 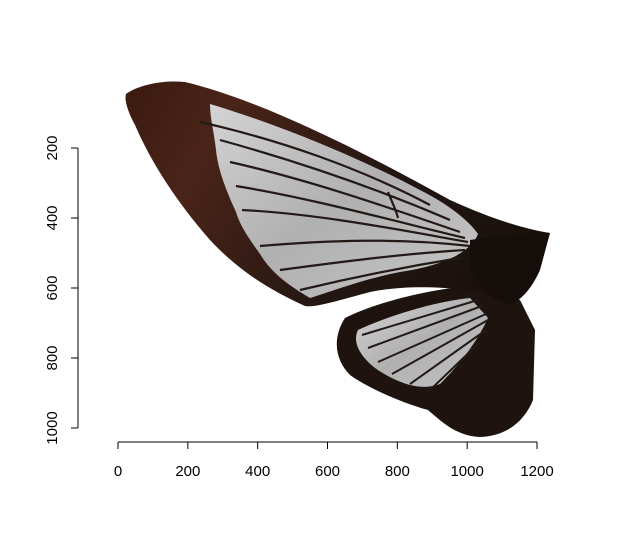 I want to click on y-tick-label: 600, so click(x=52, y=287).